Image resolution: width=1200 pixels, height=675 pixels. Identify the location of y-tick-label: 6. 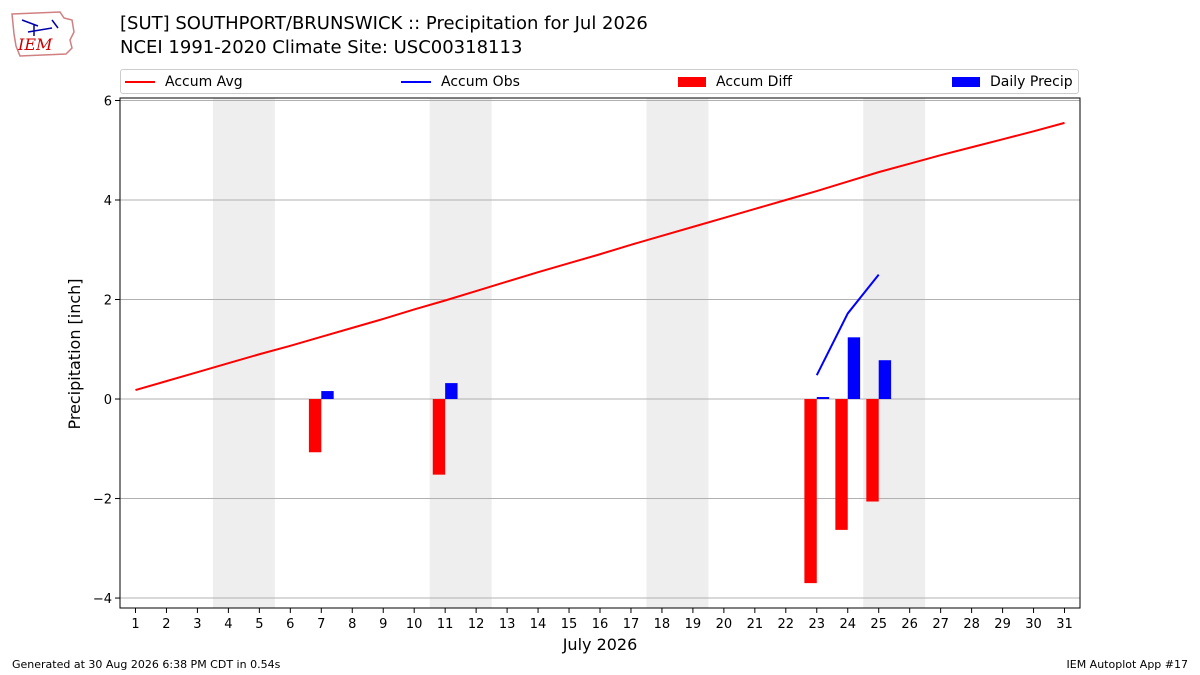
(108, 101).